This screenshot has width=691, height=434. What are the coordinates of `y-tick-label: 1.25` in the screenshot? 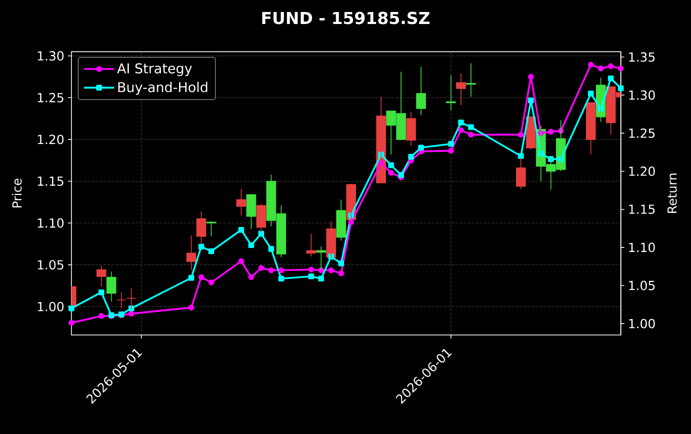 It's located at (51, 97).